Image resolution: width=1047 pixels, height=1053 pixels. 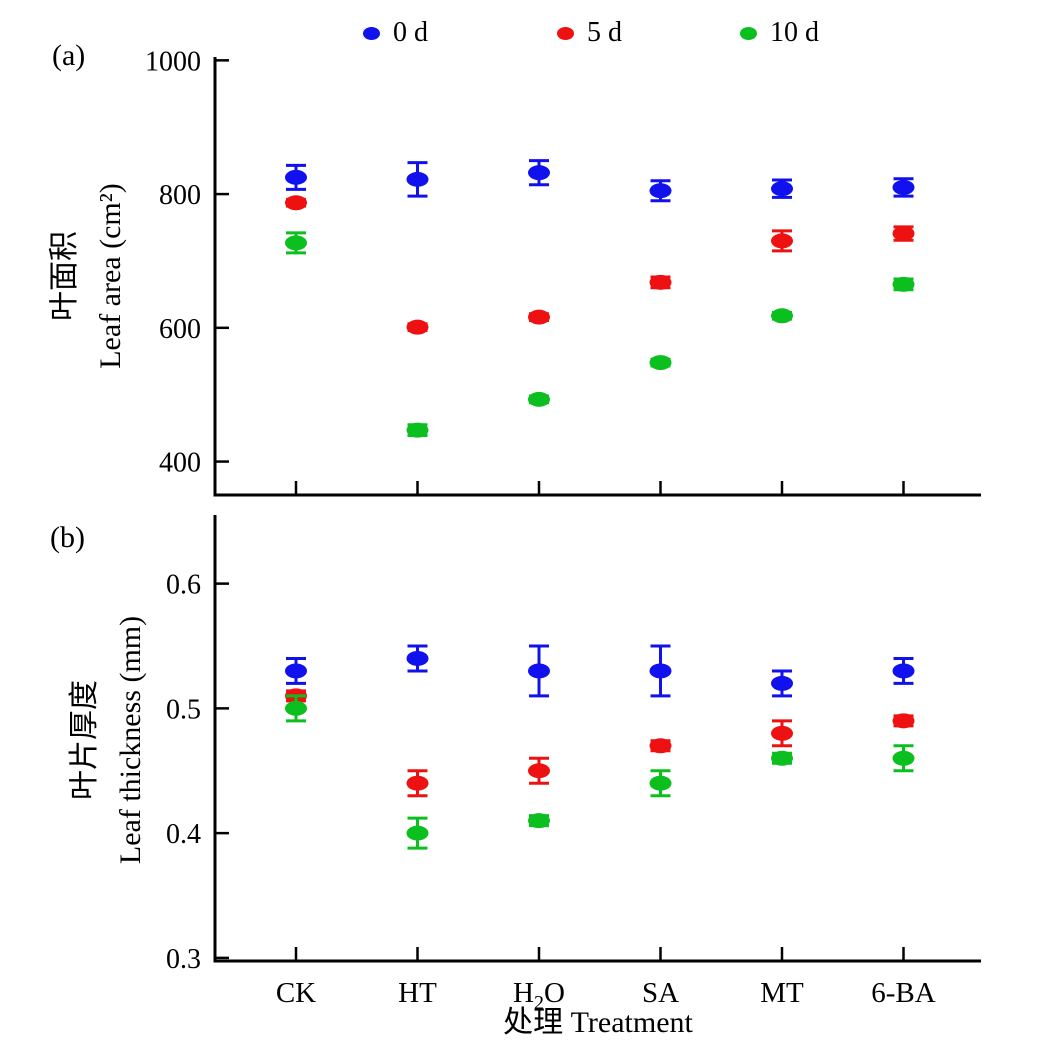 I want to click on y-tick-label: 800, so click(x=180, y=195).